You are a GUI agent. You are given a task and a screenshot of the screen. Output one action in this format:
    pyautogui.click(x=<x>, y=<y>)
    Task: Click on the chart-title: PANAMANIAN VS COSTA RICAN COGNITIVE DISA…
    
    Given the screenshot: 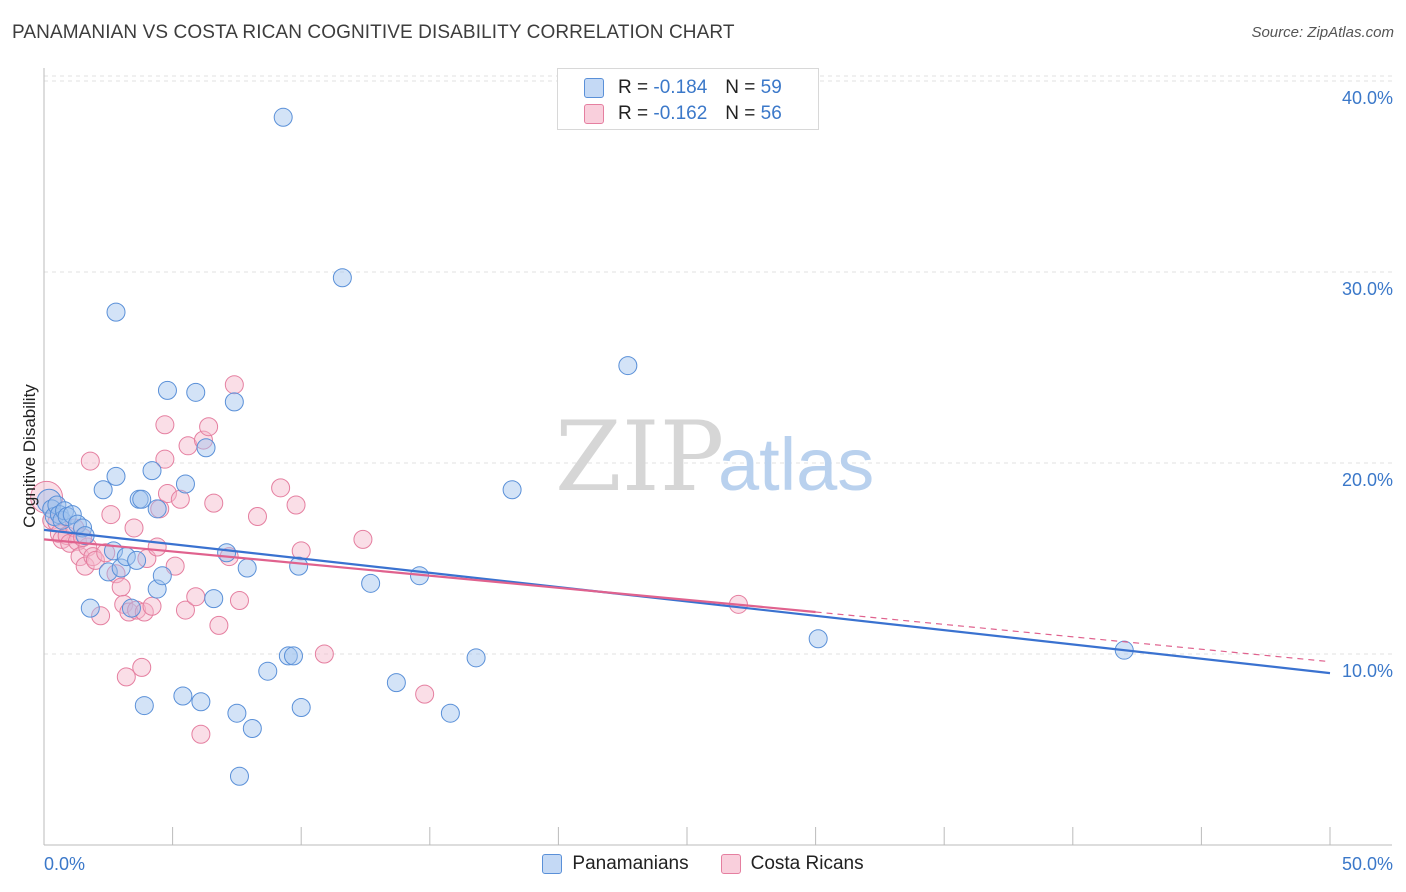 What is the action you would take?
    pyautogui.click(x=373, y=32)
    